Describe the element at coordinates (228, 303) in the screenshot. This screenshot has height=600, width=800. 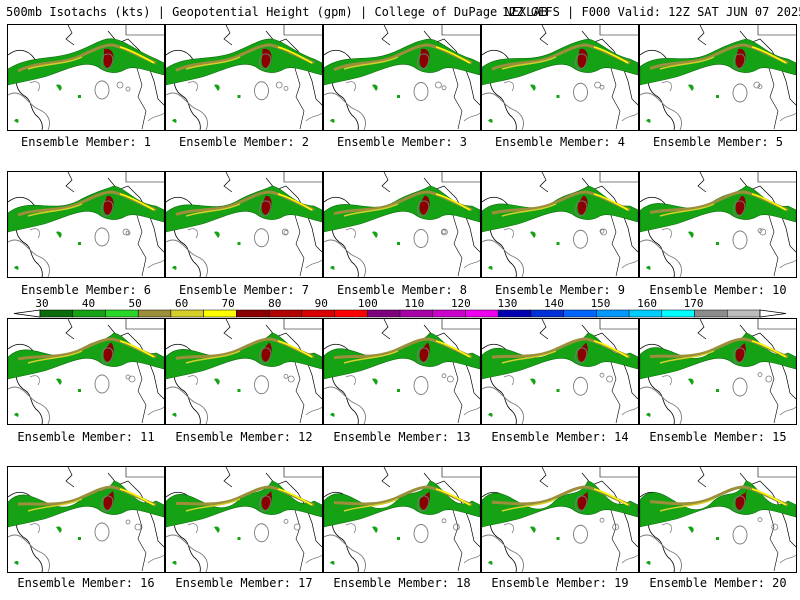
I see `colorbar-tick-label: 70` at that location.